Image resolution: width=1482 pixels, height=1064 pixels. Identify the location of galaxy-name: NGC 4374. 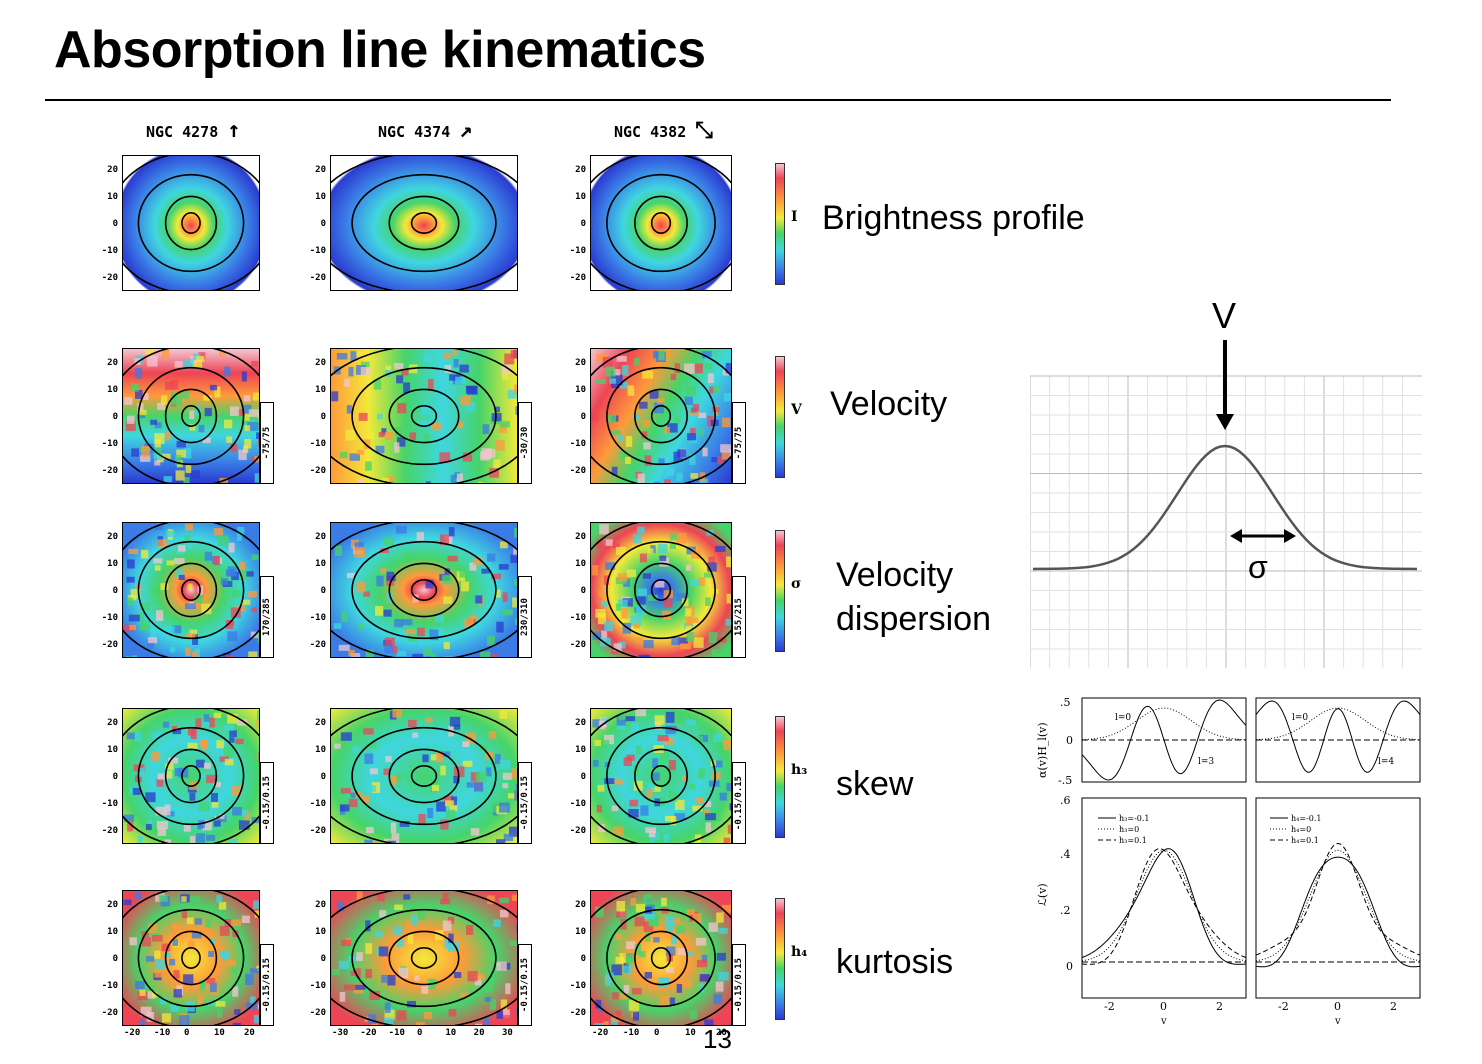
(414, 132).